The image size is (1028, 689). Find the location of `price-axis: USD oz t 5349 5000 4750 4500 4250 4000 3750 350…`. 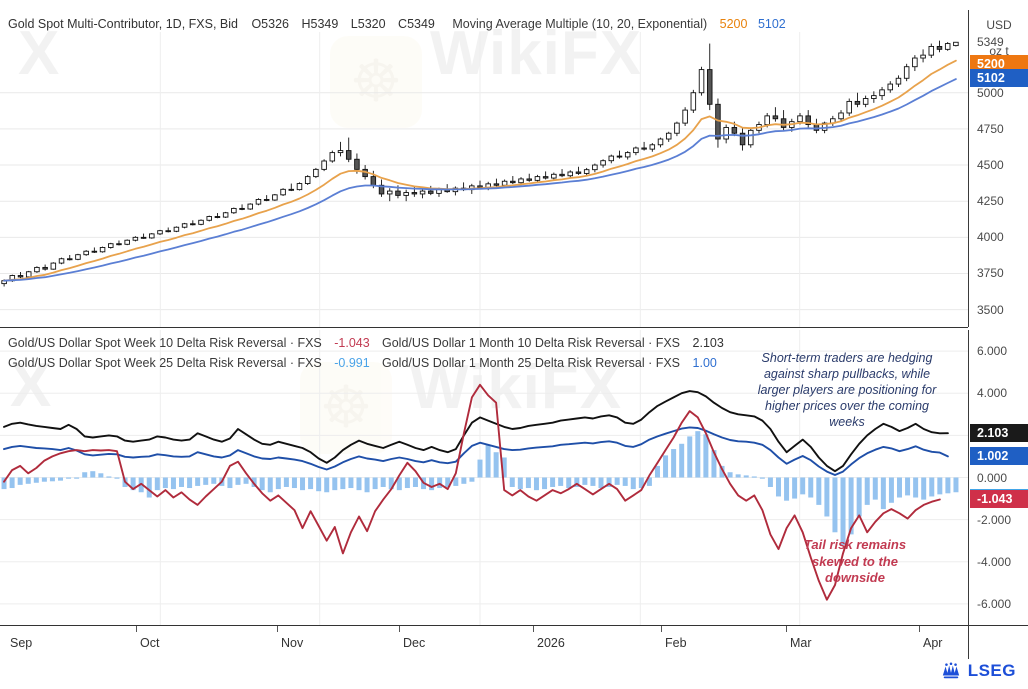

price-axis: USD oz t 5349 5000 4750 4500 4250 4000 3750 350… is located at coordinates (998, 168).